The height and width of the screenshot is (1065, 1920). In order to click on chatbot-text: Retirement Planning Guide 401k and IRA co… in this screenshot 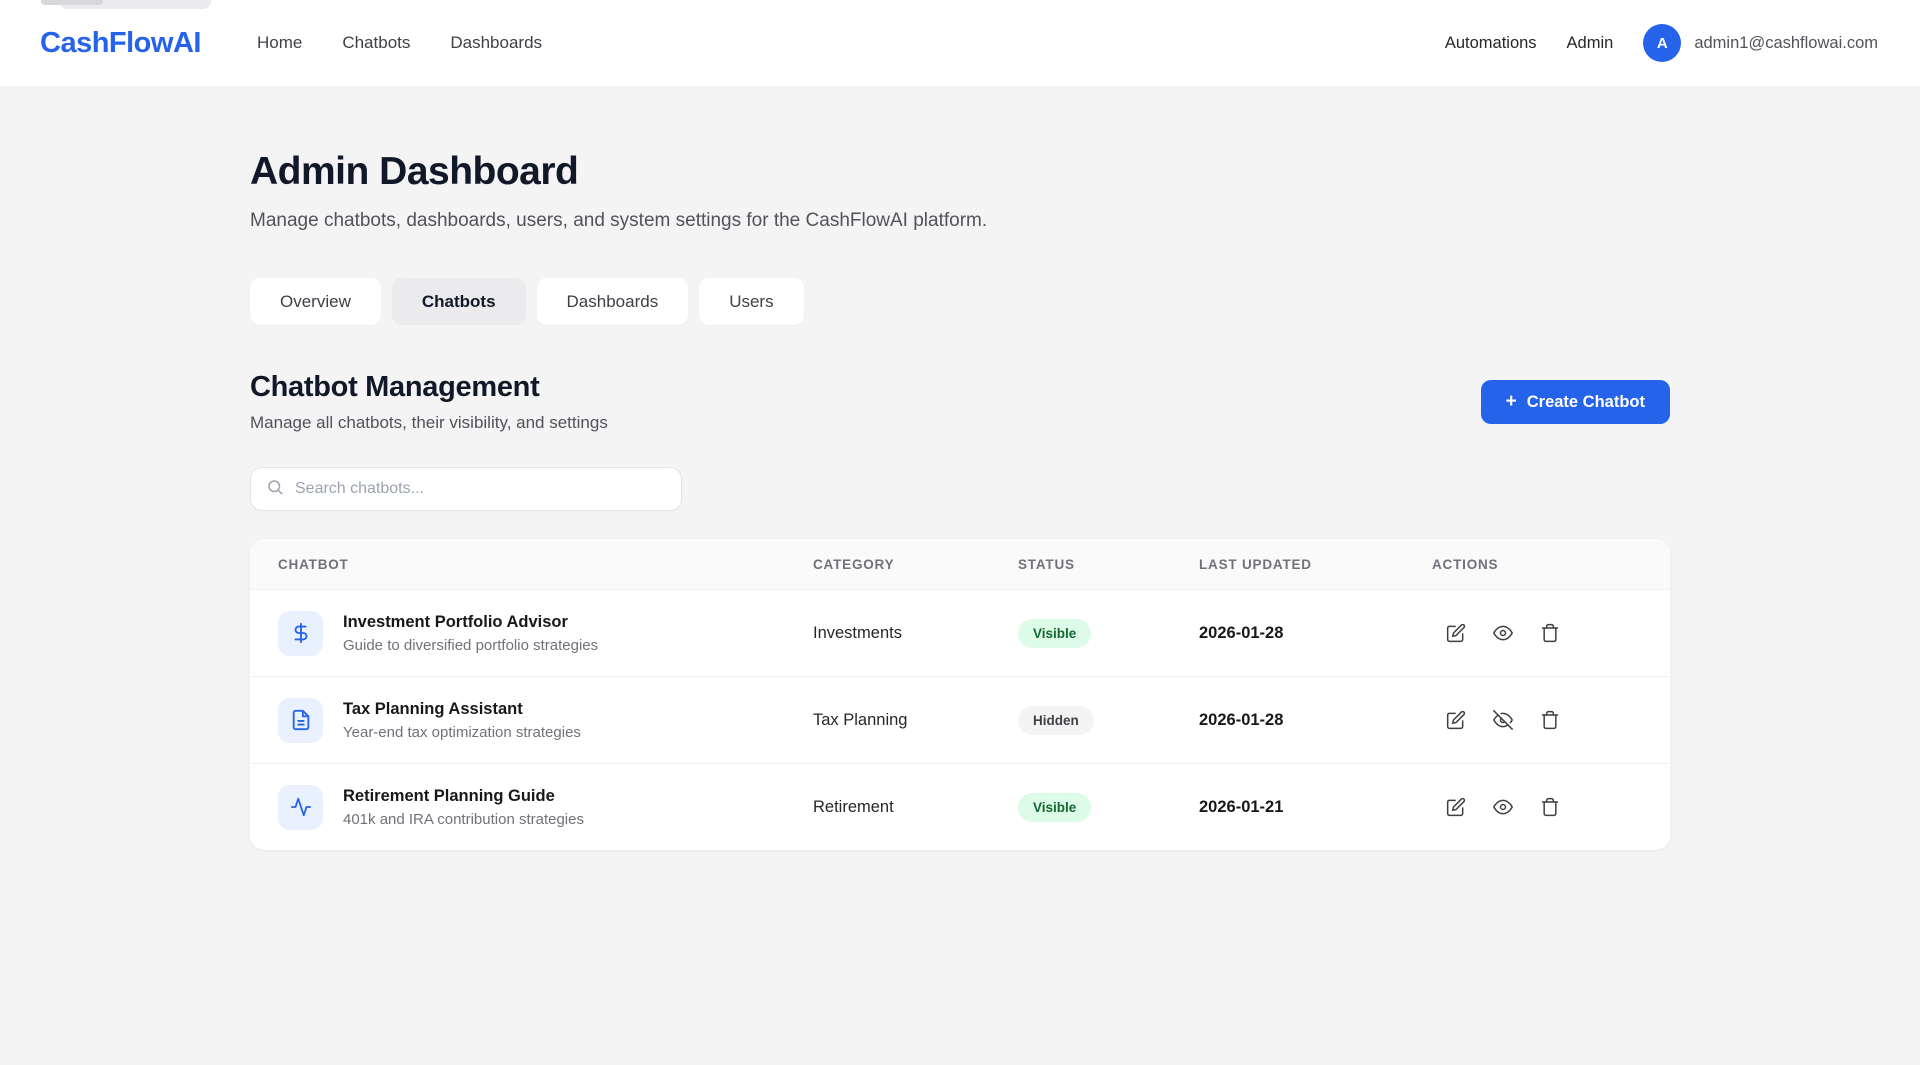, I will do `click(463, 807)`.